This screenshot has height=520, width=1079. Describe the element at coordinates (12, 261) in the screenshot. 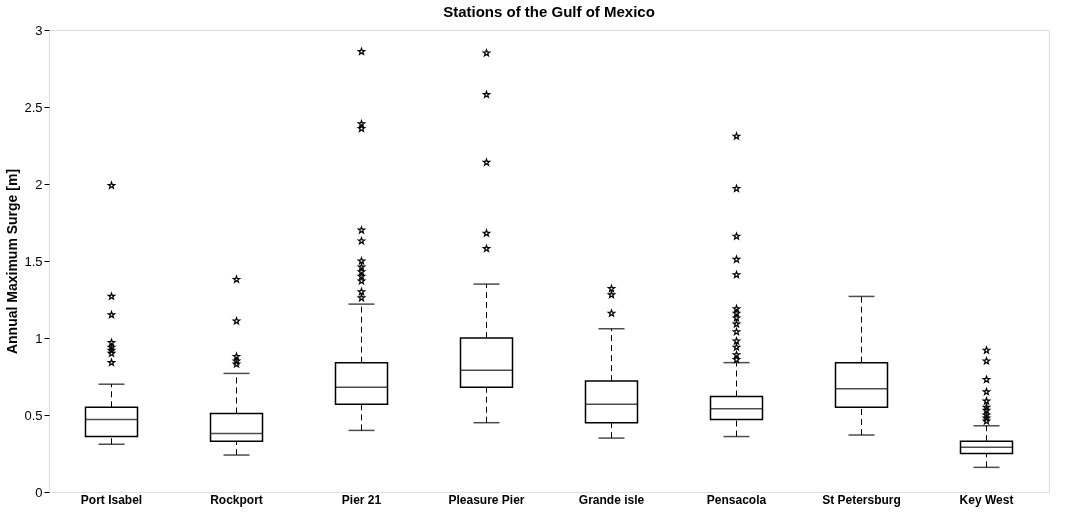

I see `y-axis-title: Annual Maximum Surge [m]` at that location.